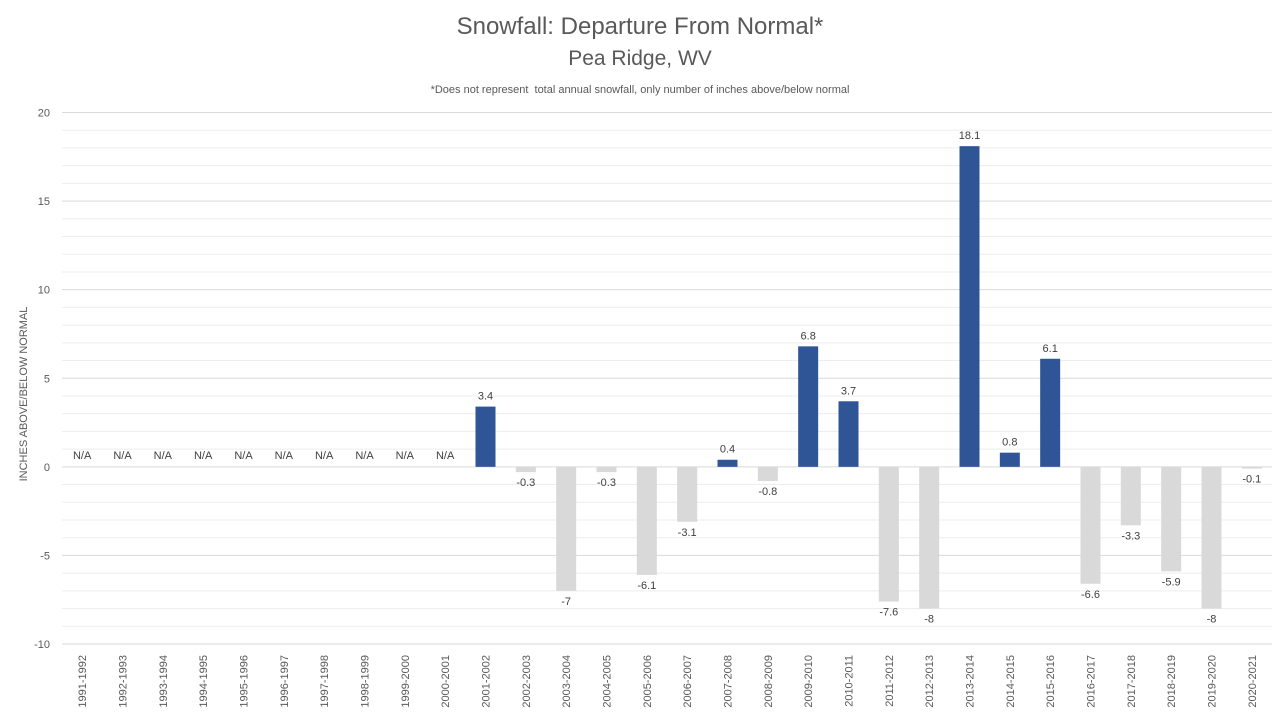  I want to click on y-axis-label: INCHES ABOVE/BELOW NORMAL, so click(24, 394).